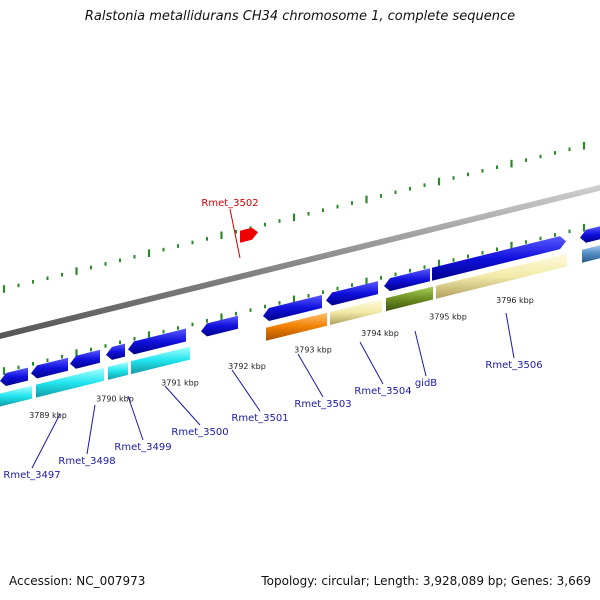 The width and height of the screenshot is (600, 600). I want to click on gene-label: Rmet_3501, so click(259, 418).